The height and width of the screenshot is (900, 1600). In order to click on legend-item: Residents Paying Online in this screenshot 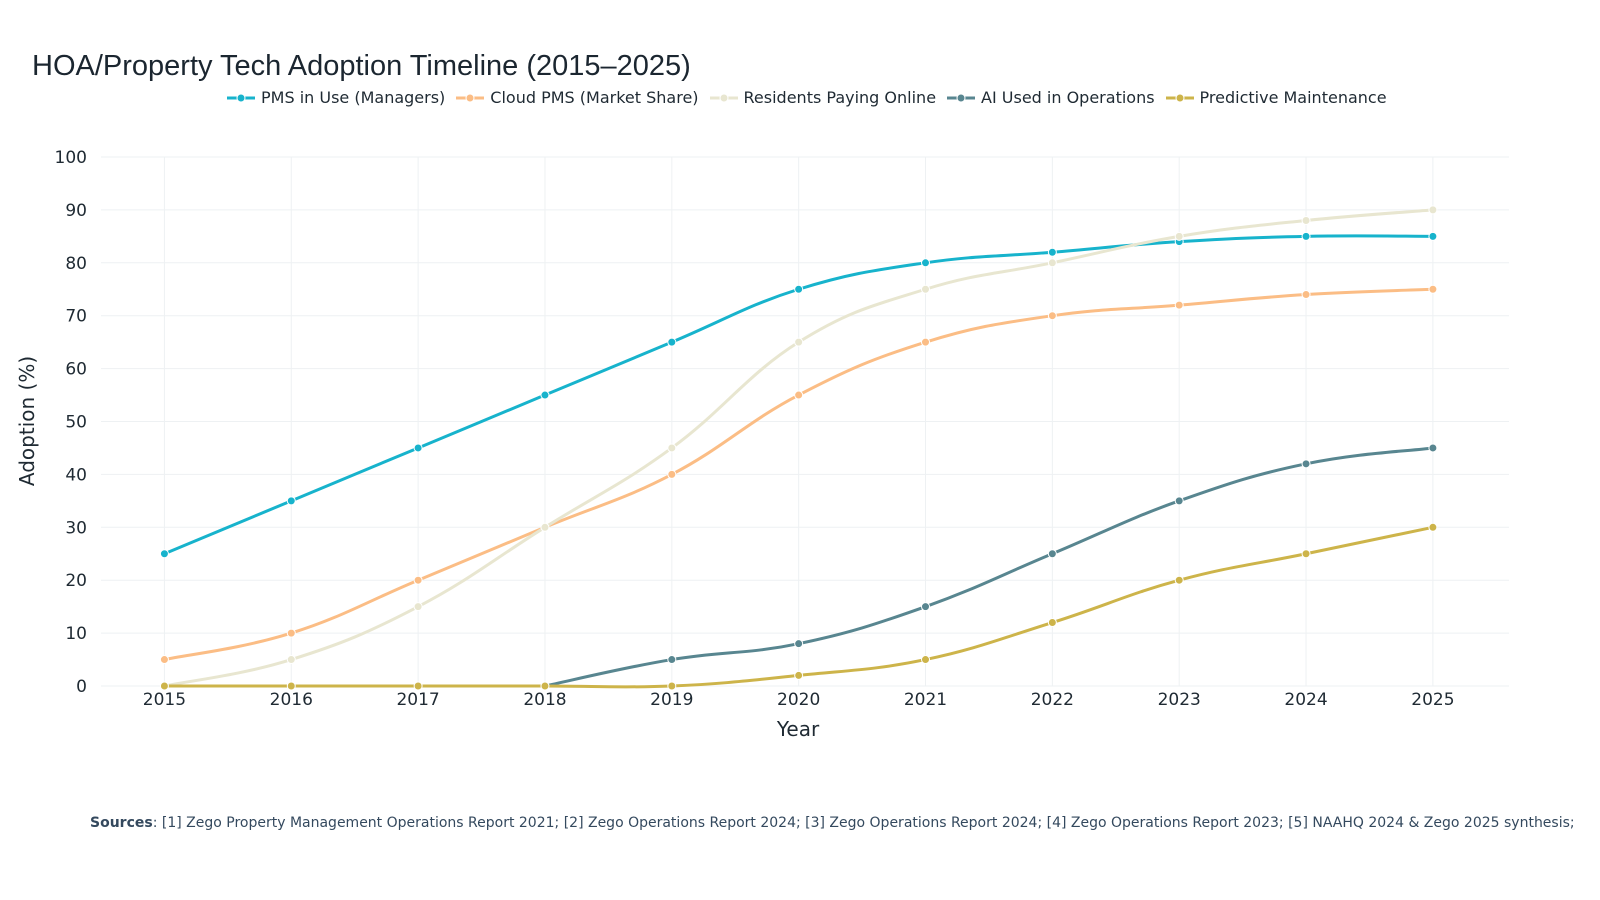, I will do `click(823, 97)`.